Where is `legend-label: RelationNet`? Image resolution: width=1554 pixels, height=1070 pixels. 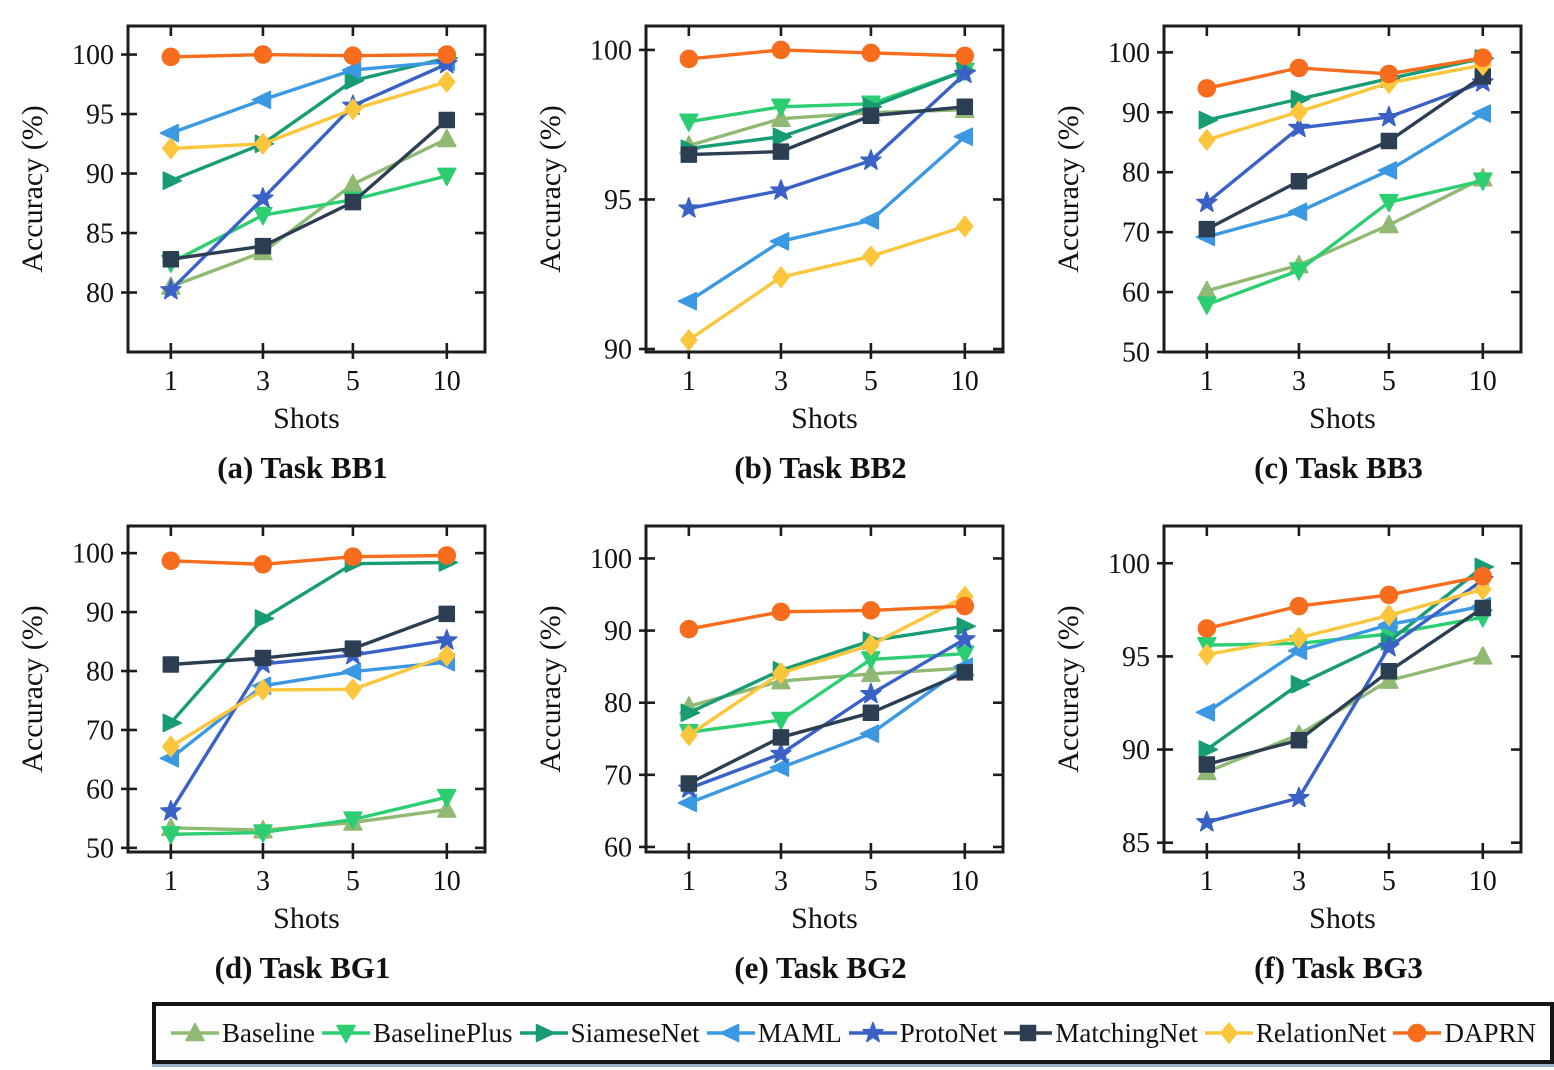 legend-label: RelationNet is located at coordinates (1321, 1032).